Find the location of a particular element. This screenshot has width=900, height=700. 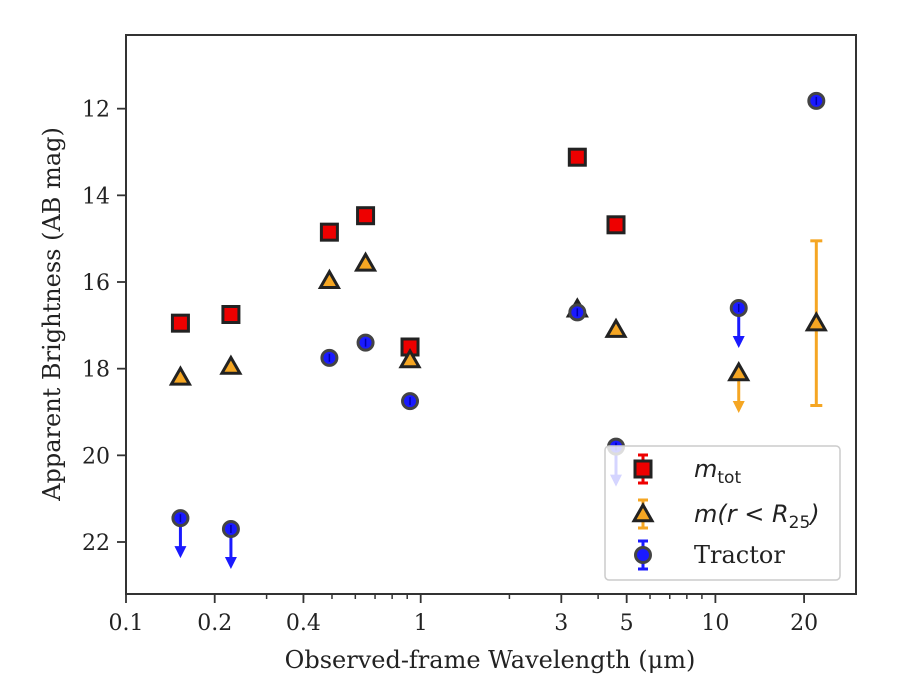

x-axis-label: Observed-frame Wavelength (μm) is located at coordinates (490, 660).